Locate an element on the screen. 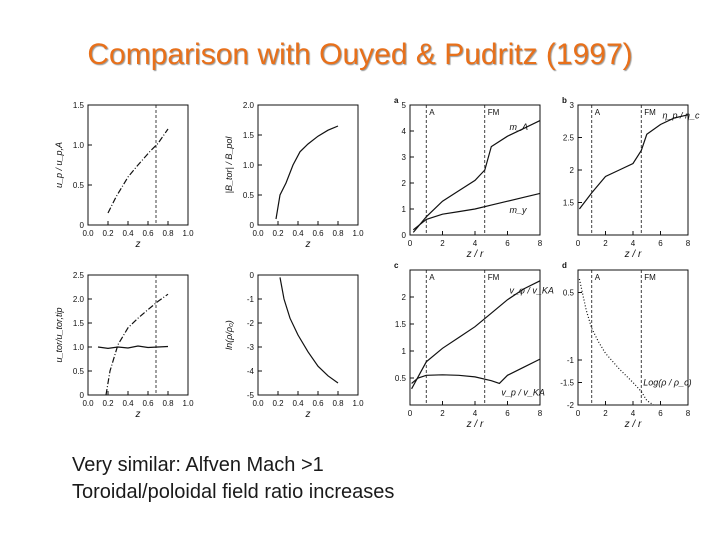 The width and height of the screenshot is (720, 540). x-axis-label: z is located at coordinates (138, 244).